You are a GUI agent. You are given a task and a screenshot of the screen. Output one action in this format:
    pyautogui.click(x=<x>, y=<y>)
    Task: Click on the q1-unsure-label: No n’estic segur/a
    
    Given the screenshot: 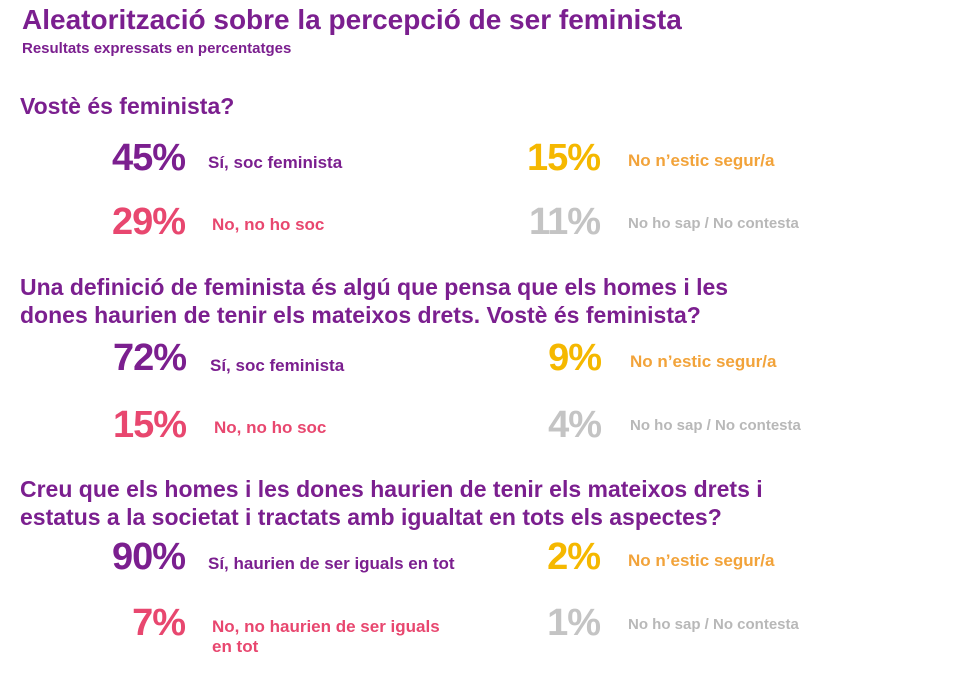 What is the action you would take?
    pyautogui.click(x=701, y=160)
    